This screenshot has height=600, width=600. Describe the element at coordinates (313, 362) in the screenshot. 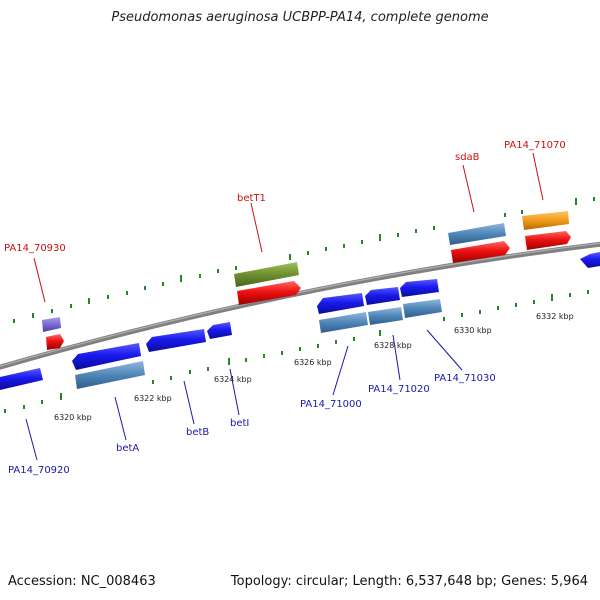

I see `scale-tick-label: 6326 kbp` at that location.